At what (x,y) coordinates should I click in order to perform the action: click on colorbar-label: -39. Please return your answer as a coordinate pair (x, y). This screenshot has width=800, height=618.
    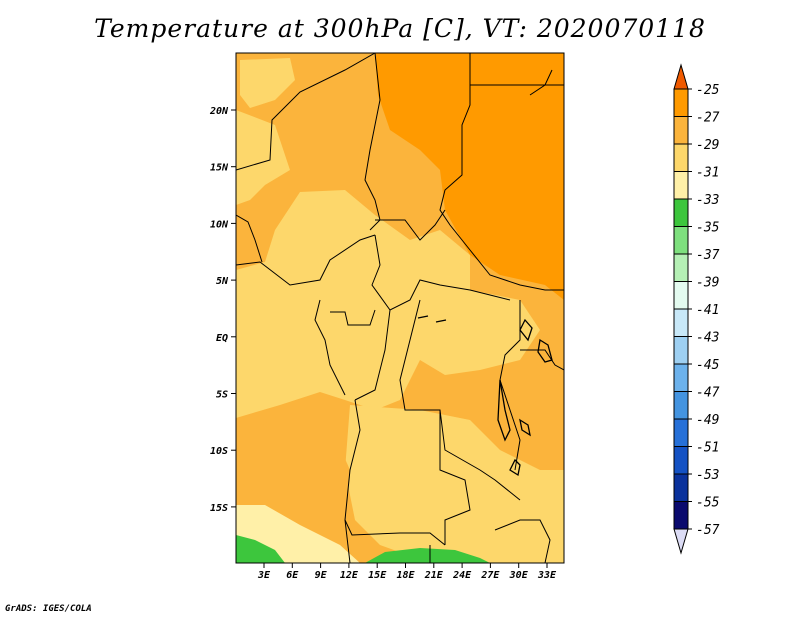
    Looking at the image, I should click on (707, 283).